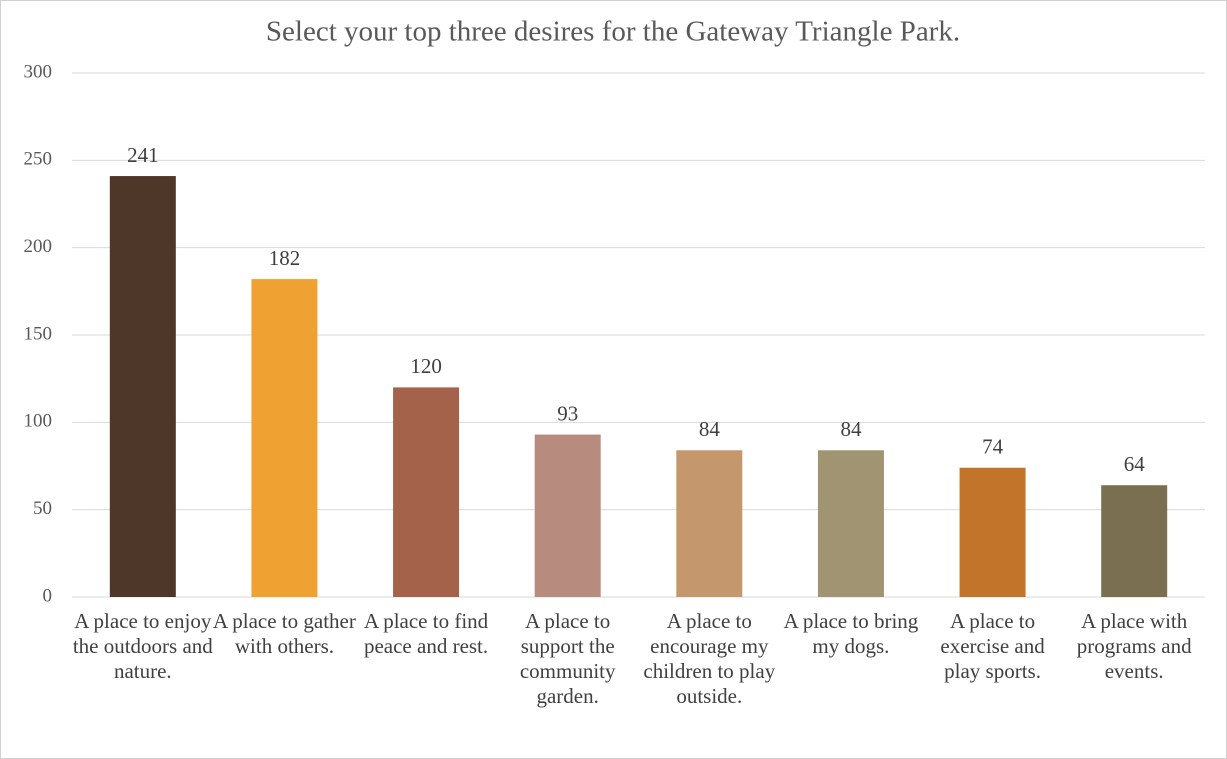 The height and width of the screenshot is (759, 1227). I want to click on data-label: 93, so click(567, 413).